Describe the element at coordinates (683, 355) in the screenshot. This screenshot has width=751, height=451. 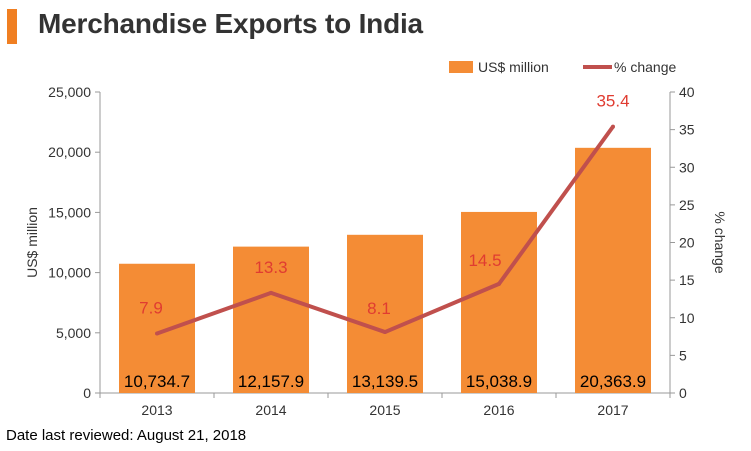
I see `y2-tick-label: 5` at that location.